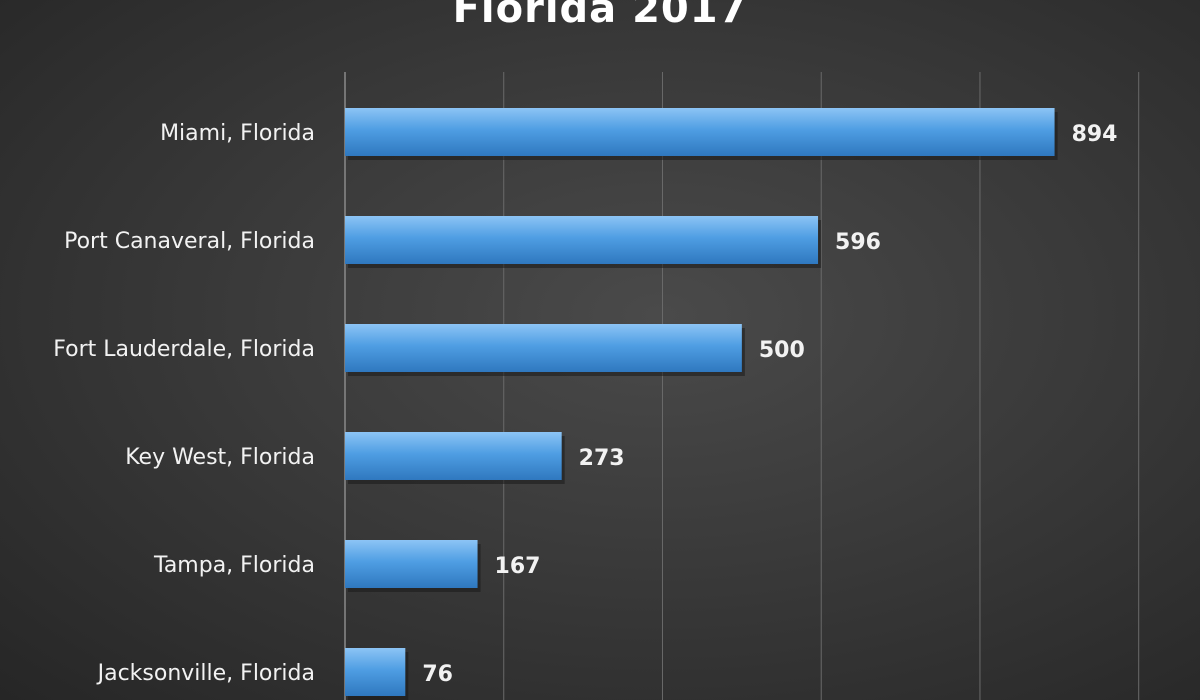  I want to click on data-label: 273, so click(602, 458).